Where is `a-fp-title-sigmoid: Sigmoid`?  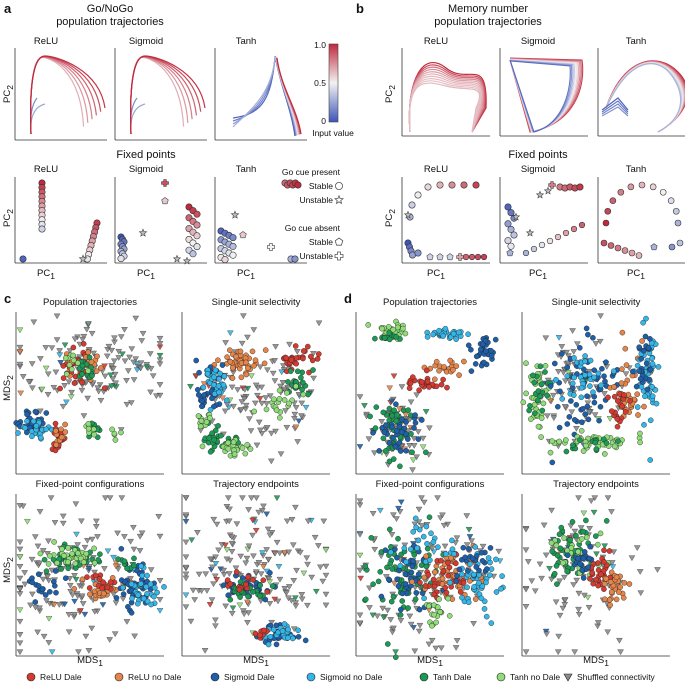 a-fp-title-sigmoid: Sigmoid is located at coordinates (146, 169).